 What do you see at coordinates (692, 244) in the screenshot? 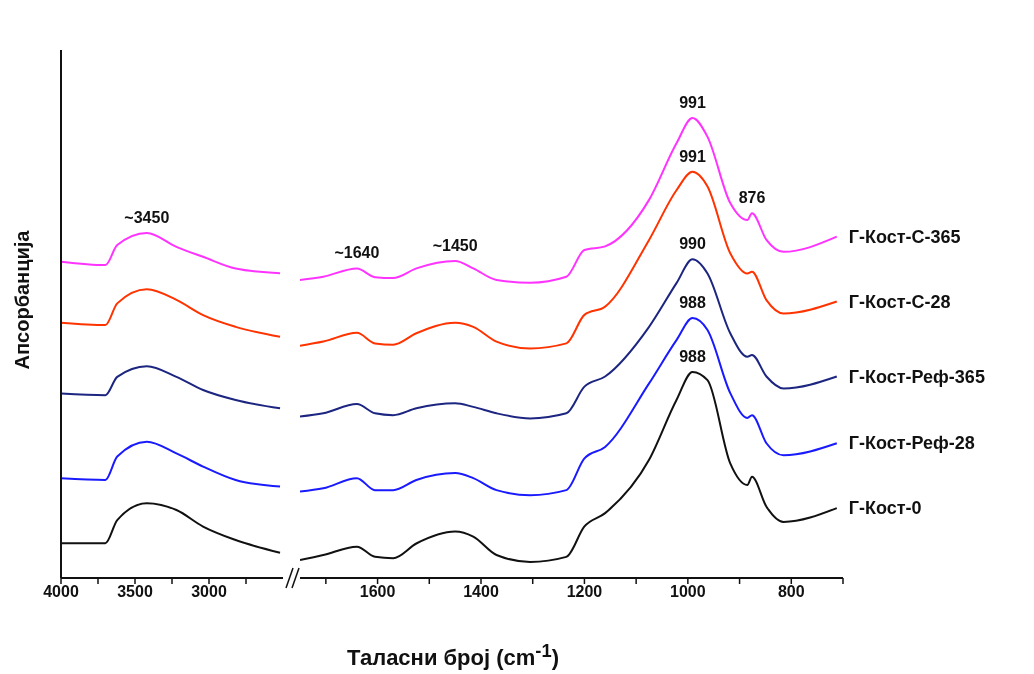
I see `annotation: 990` at bounding box center [692, 244].